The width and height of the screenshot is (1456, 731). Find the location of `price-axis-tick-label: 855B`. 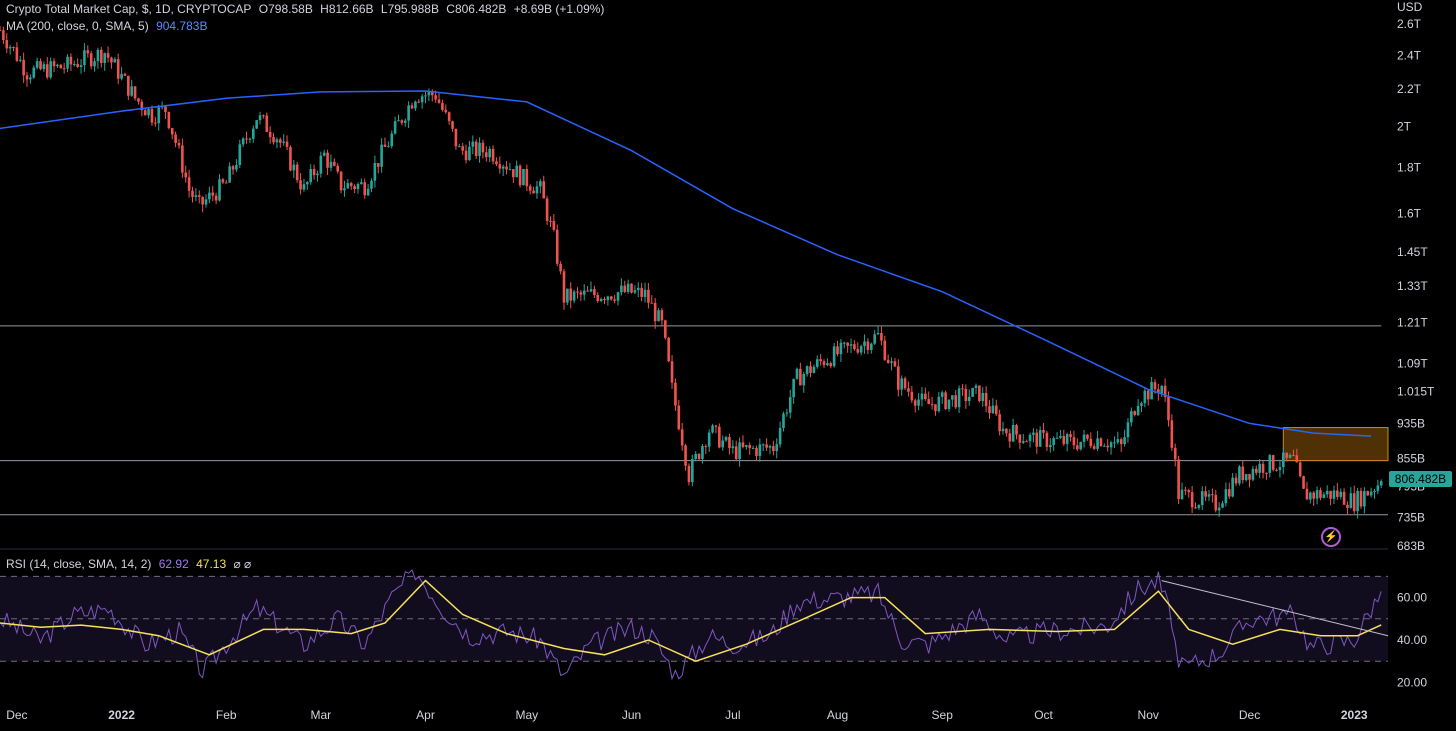

price-axis-tick-label: 855B is located at coordinates (1411, 458).